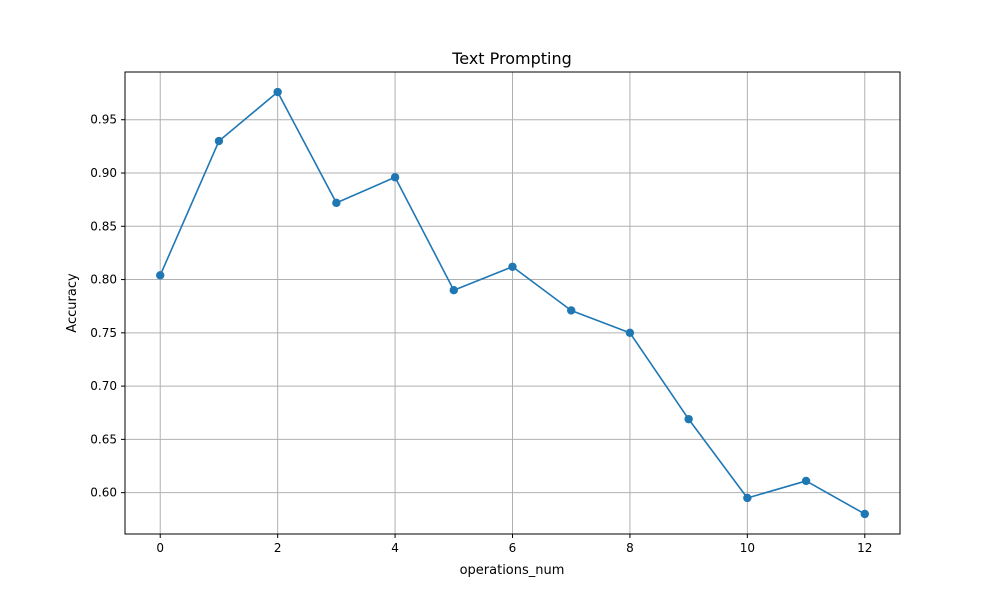  What do you see at coordinates (864, 548) in the screenshot?
I see `x-tick-label: 12` at bounding box center [864, 548].